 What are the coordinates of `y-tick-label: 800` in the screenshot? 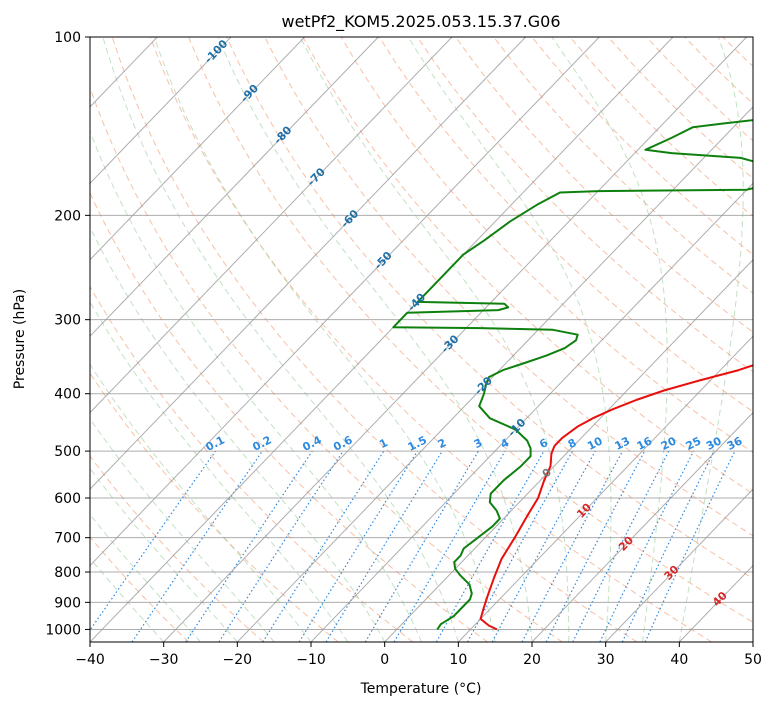 It's located at (67, 573).